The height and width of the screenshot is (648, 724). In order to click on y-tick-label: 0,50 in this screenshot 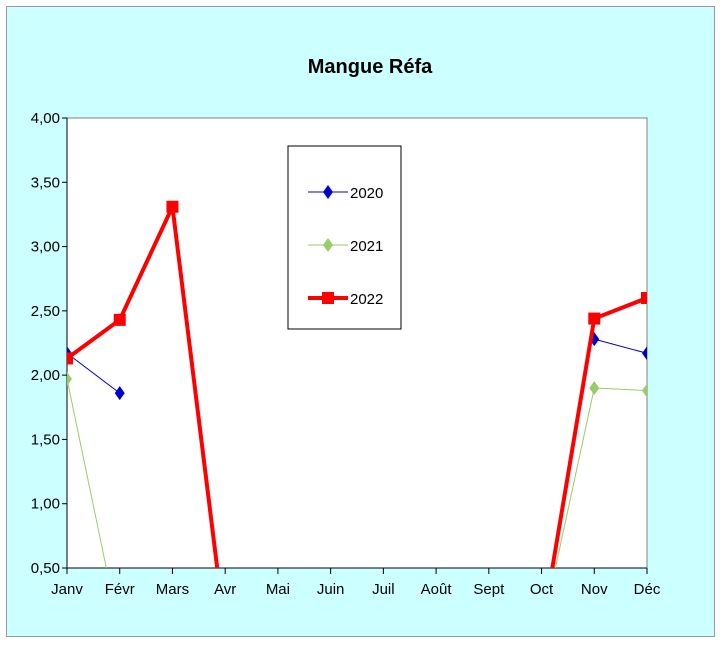, I will do `click(45, 568)`.